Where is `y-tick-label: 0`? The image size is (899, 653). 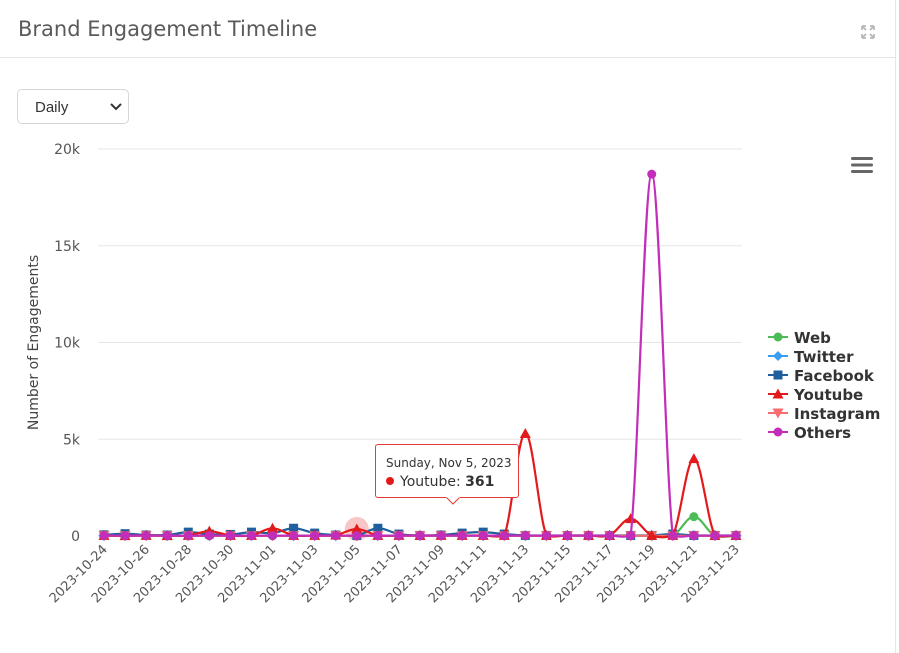 y-tick-label: 0 is located at coordinates (75, 537).